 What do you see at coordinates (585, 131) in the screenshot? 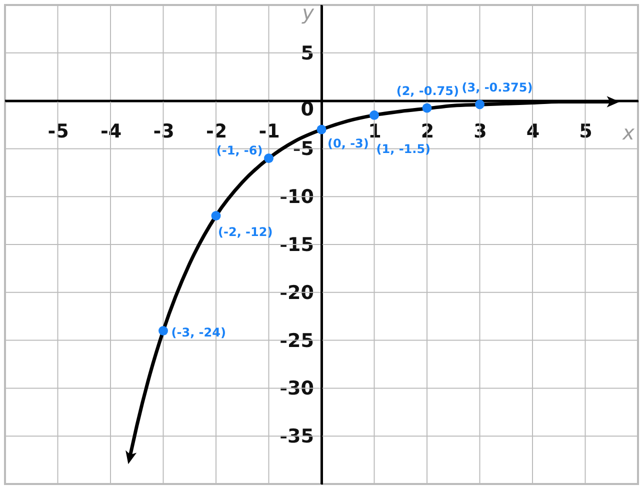
I see `x-tick-label: 5` at bounding box center [585, 131].